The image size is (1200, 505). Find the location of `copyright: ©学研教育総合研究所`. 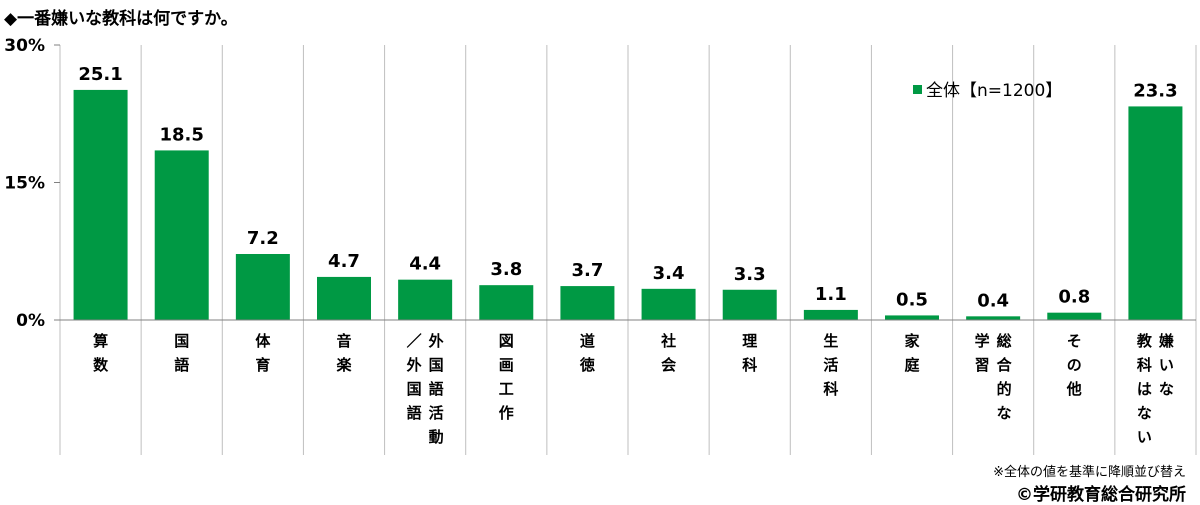

copyright: ©学研教育総合研究所 is located at coordinates (1101, 495).